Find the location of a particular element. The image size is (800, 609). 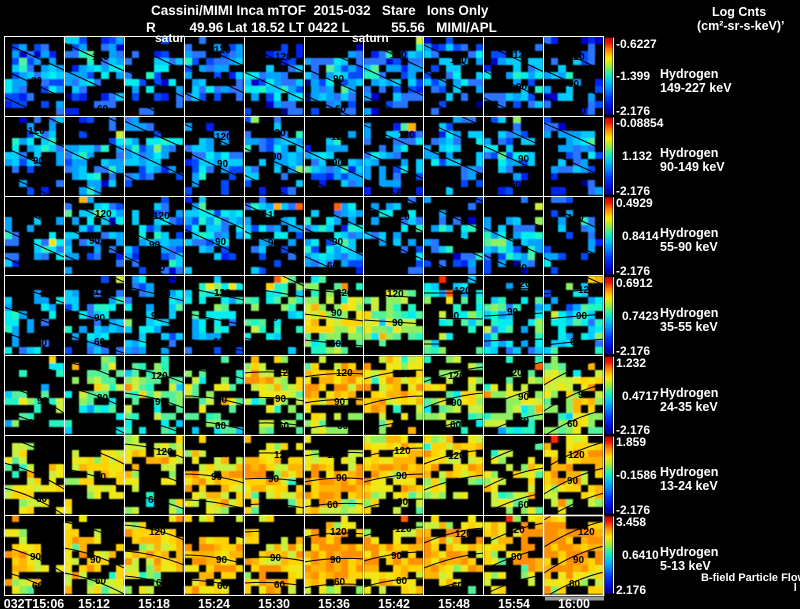

svg-text: 032T15:06 is located at coordinates (34, 603).